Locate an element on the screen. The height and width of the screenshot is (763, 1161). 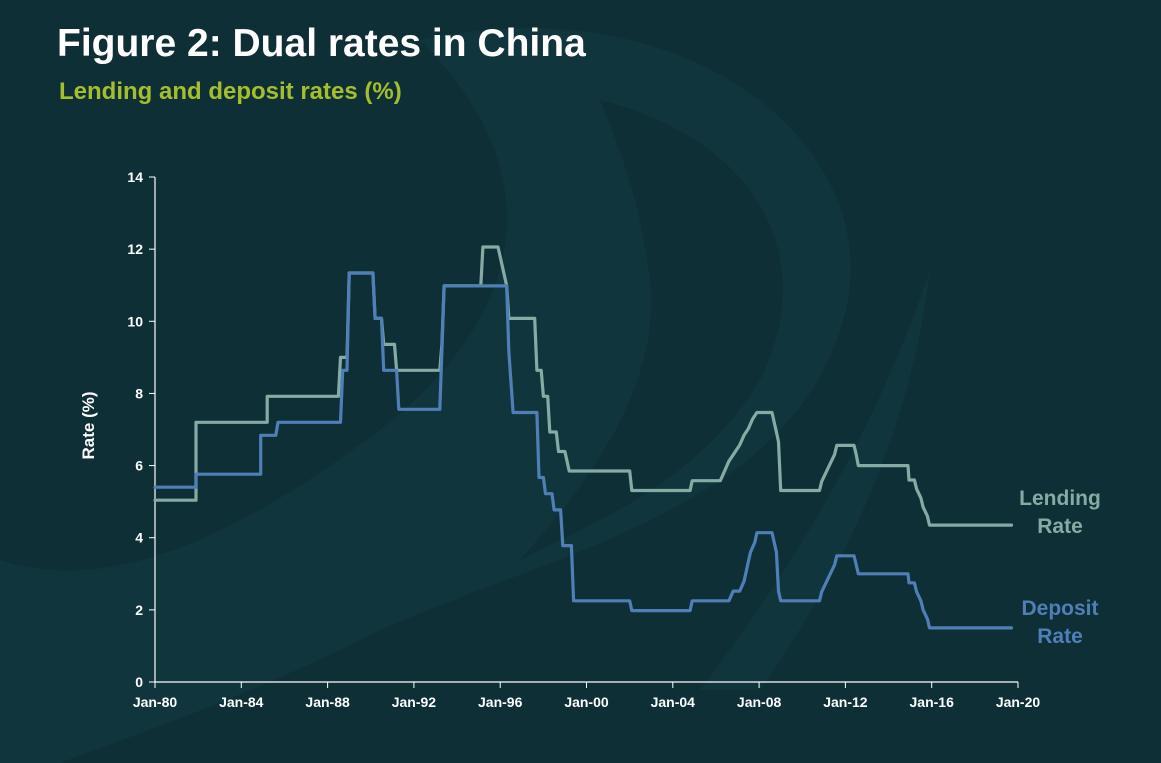
x-tick-label: Jan-84 is located at coordinates (241, 702).